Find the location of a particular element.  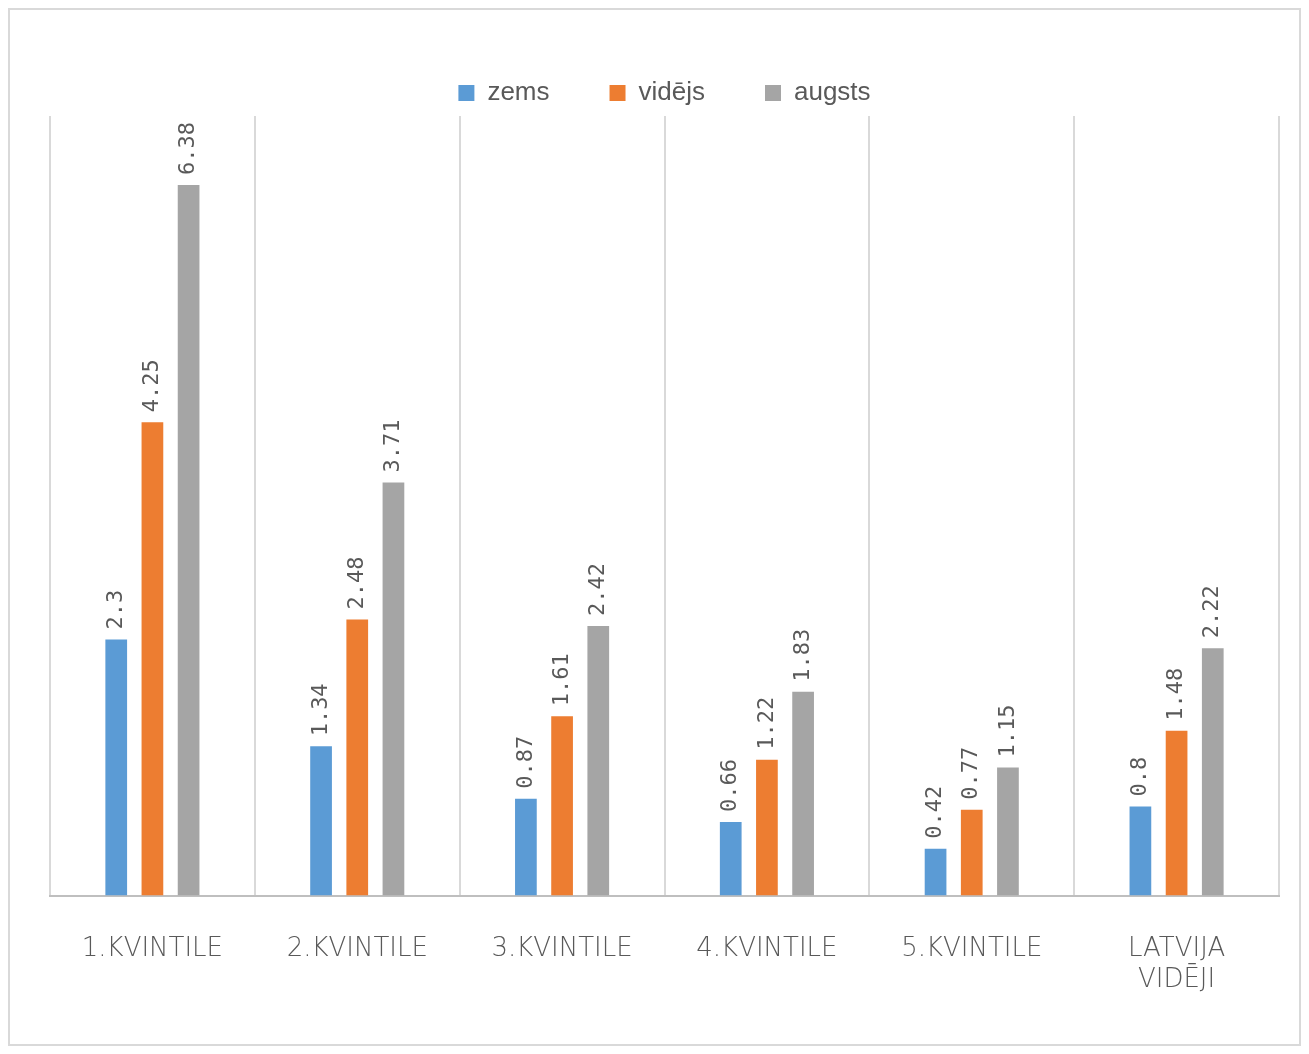

data-label: 2.42 is located at coordinates (596, 590).